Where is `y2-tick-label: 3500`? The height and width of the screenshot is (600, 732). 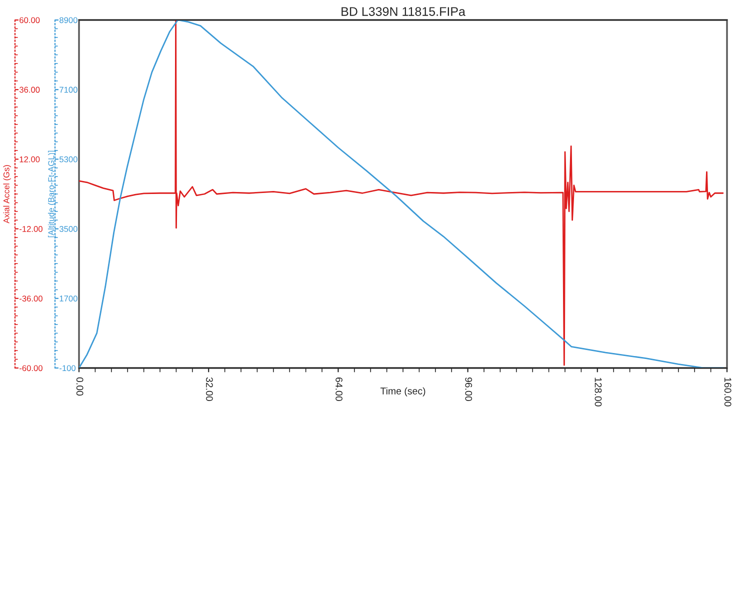 y2-tick-label: 3500 is located at coordinates (68, 229).